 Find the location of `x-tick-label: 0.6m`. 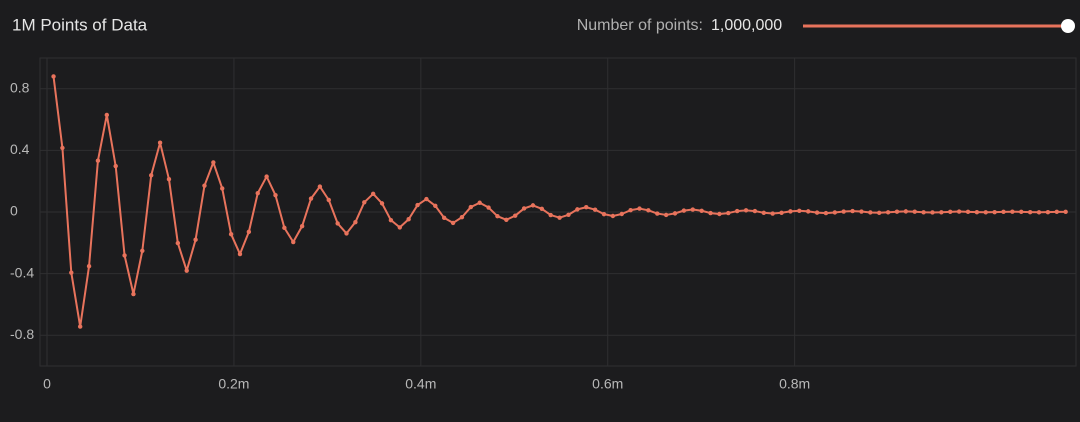

x-tick-label: 0.6m is located at coordinates (607, 384).